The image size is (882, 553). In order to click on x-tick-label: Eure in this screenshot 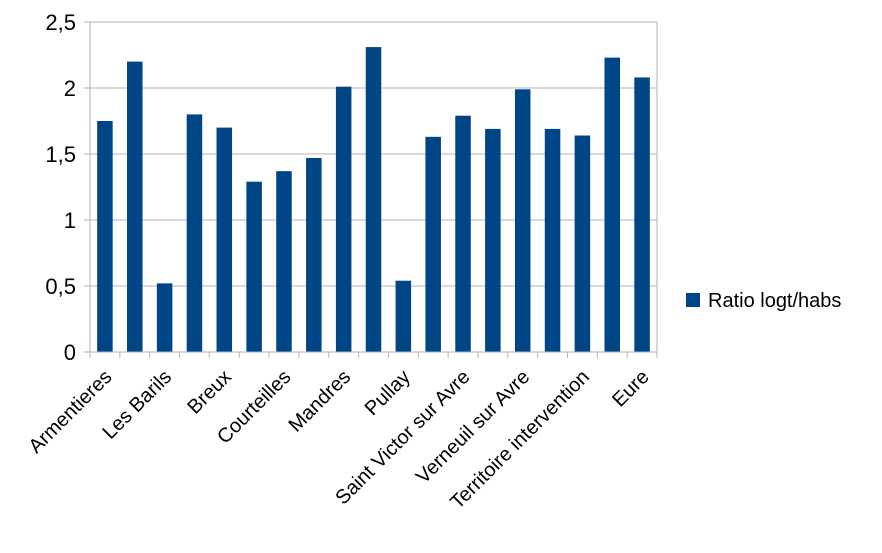, I will do `click(630, 388)`.